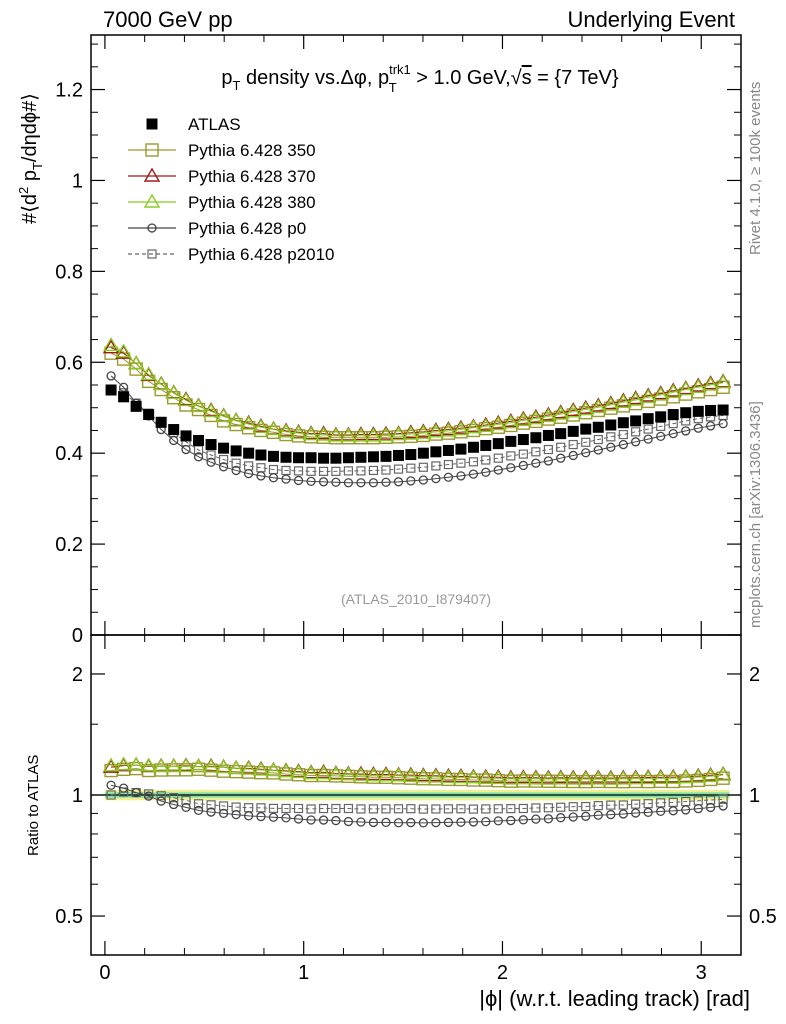 Image resolution: width=786 pixels, height=1024 pixels. Describe the element at coordinates (252, 150) in the screenshot. I see `legend-label-pythia-6-428-350: Pythia 6.428 350` at that location.